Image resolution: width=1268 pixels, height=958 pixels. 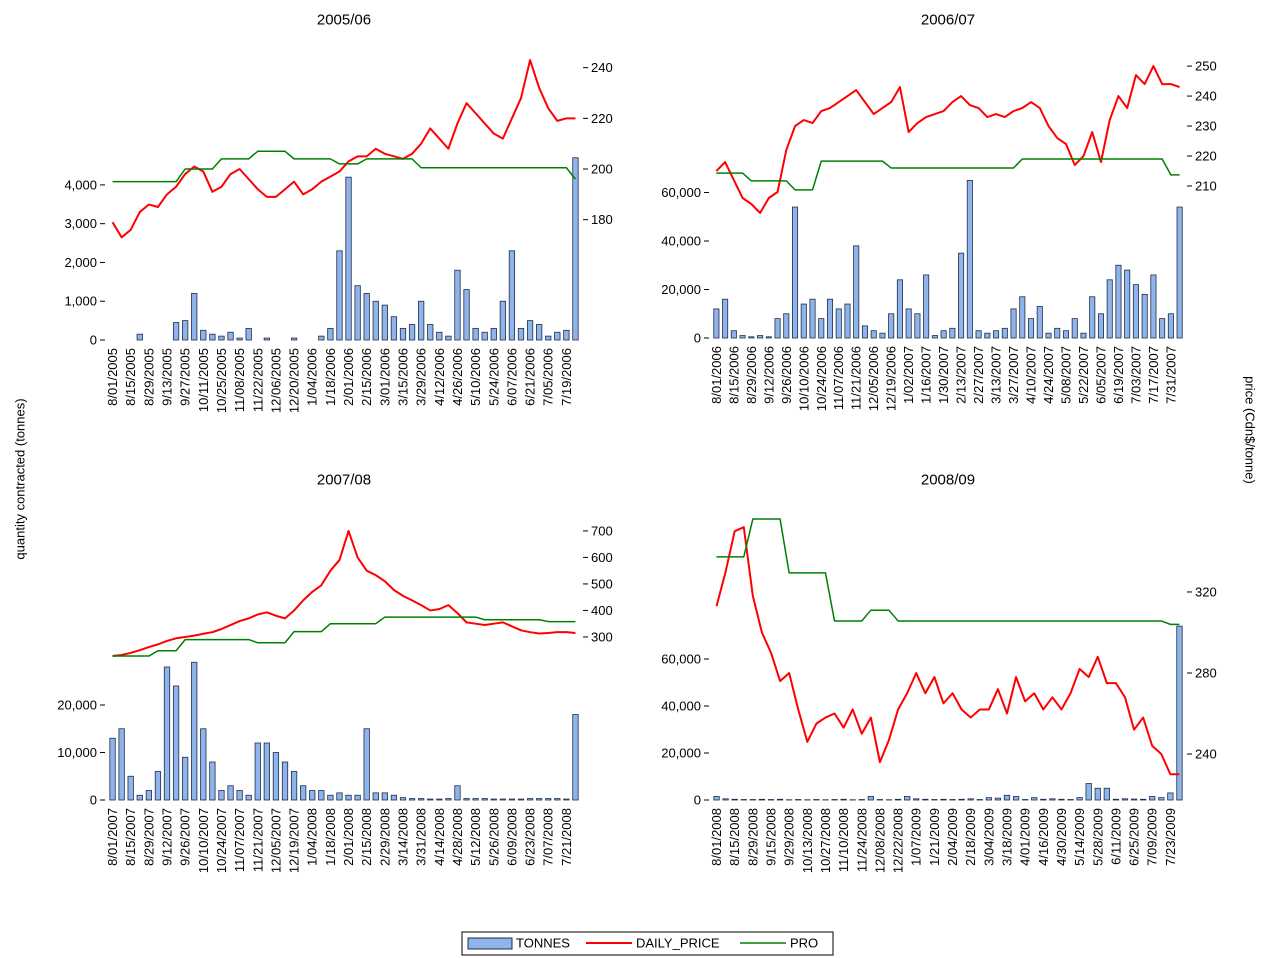 What do you see at coordinates (530, 377) in the screenshot?
I see `x-tick-label: 6/21/2006` at bounding box center [530, 377].